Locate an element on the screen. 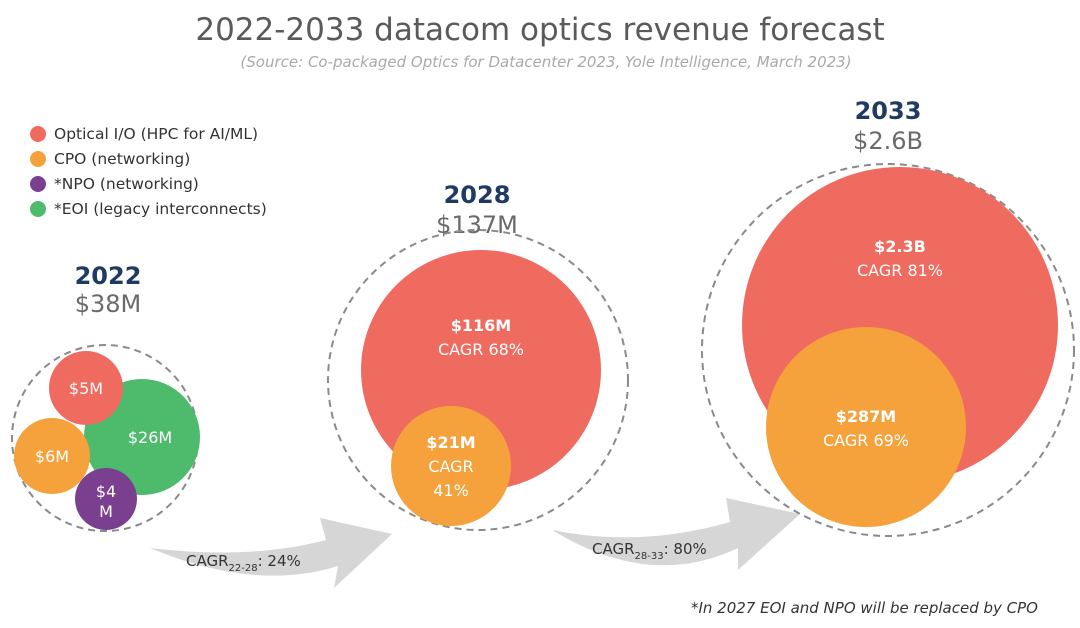 The width and height of the screenshot is (1080, 628). total-label-2022: $38M is located at coordinates (108, 304).